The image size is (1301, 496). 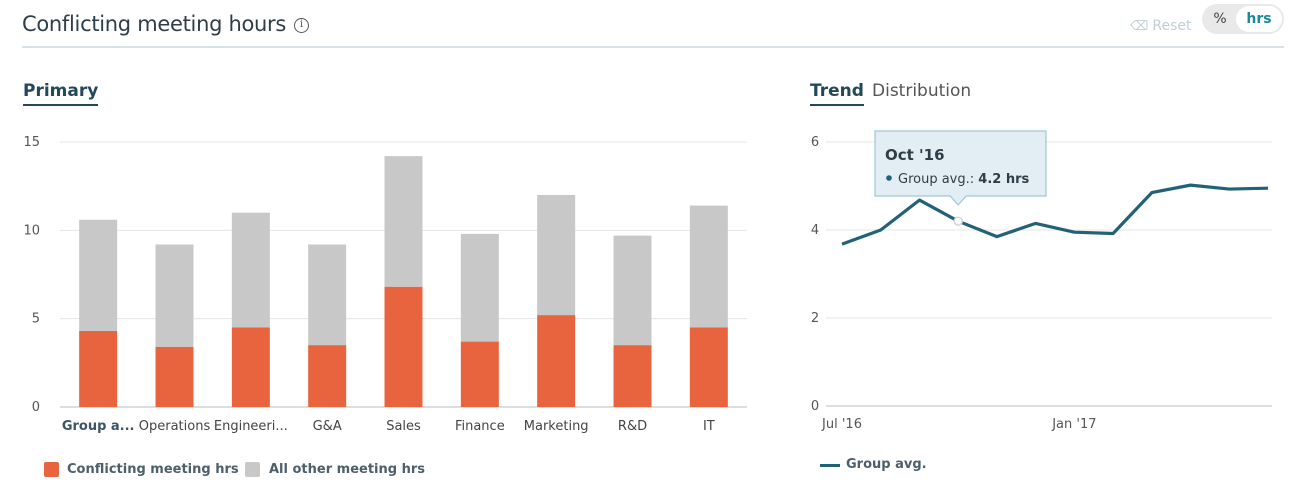 What do you see at coordinates (31, 142) in the screenshot?
I see `bar-y-tick-label: 15` at bounding box center [31, 142].